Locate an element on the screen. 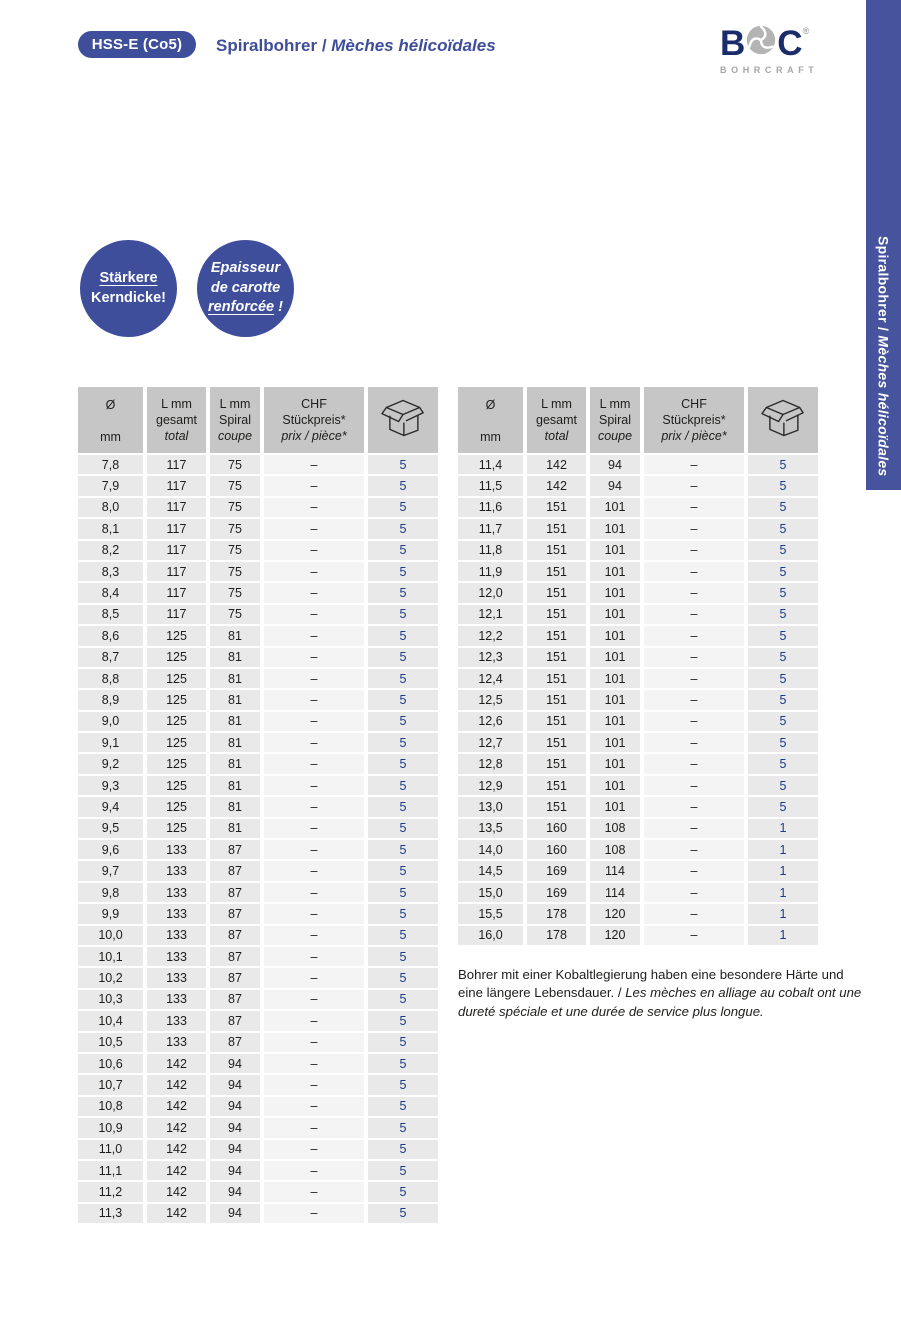 Image resolution: width=901 pixels, height=1329 pixels. table-cell: 13,5 is located at coordinates (490, 828).